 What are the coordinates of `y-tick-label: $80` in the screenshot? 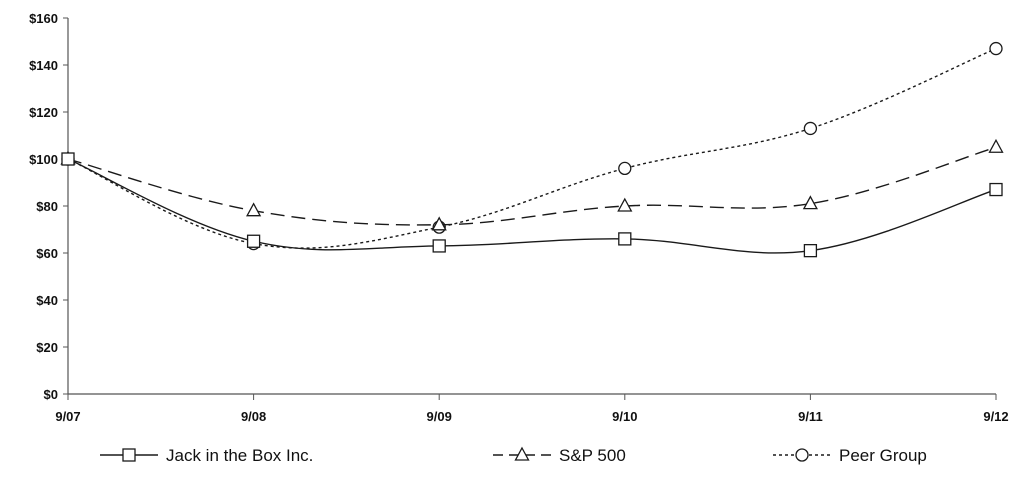 It's located at (47, 206).